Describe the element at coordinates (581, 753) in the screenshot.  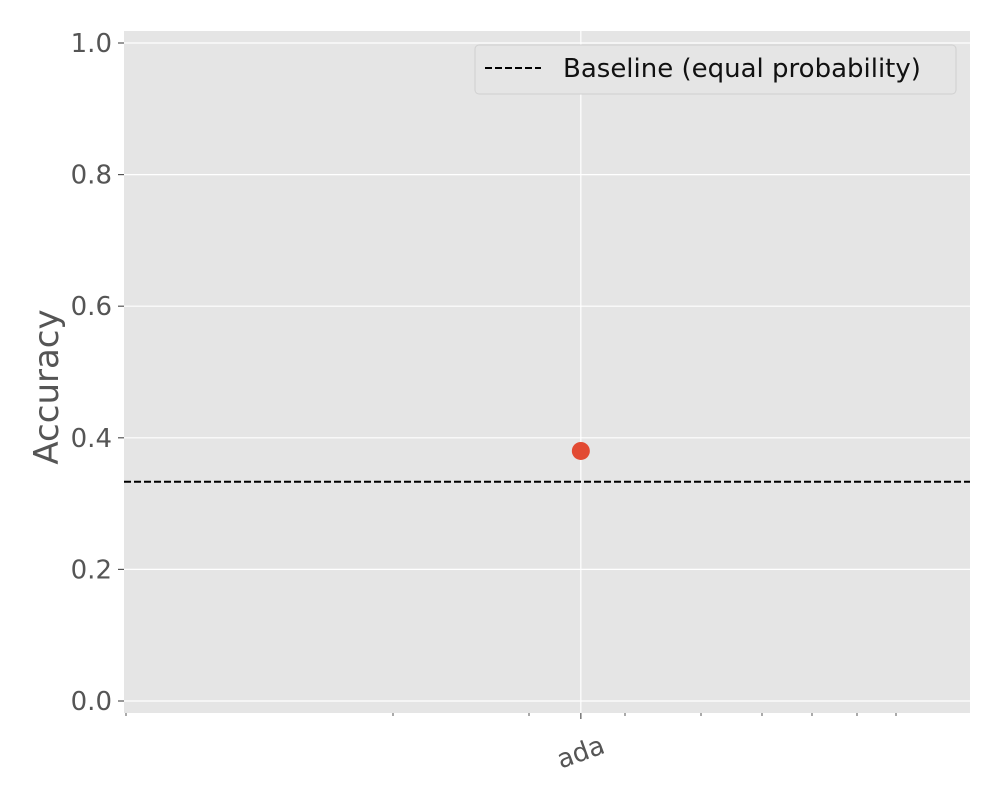
I see `x-tick-label: ada` at that location.